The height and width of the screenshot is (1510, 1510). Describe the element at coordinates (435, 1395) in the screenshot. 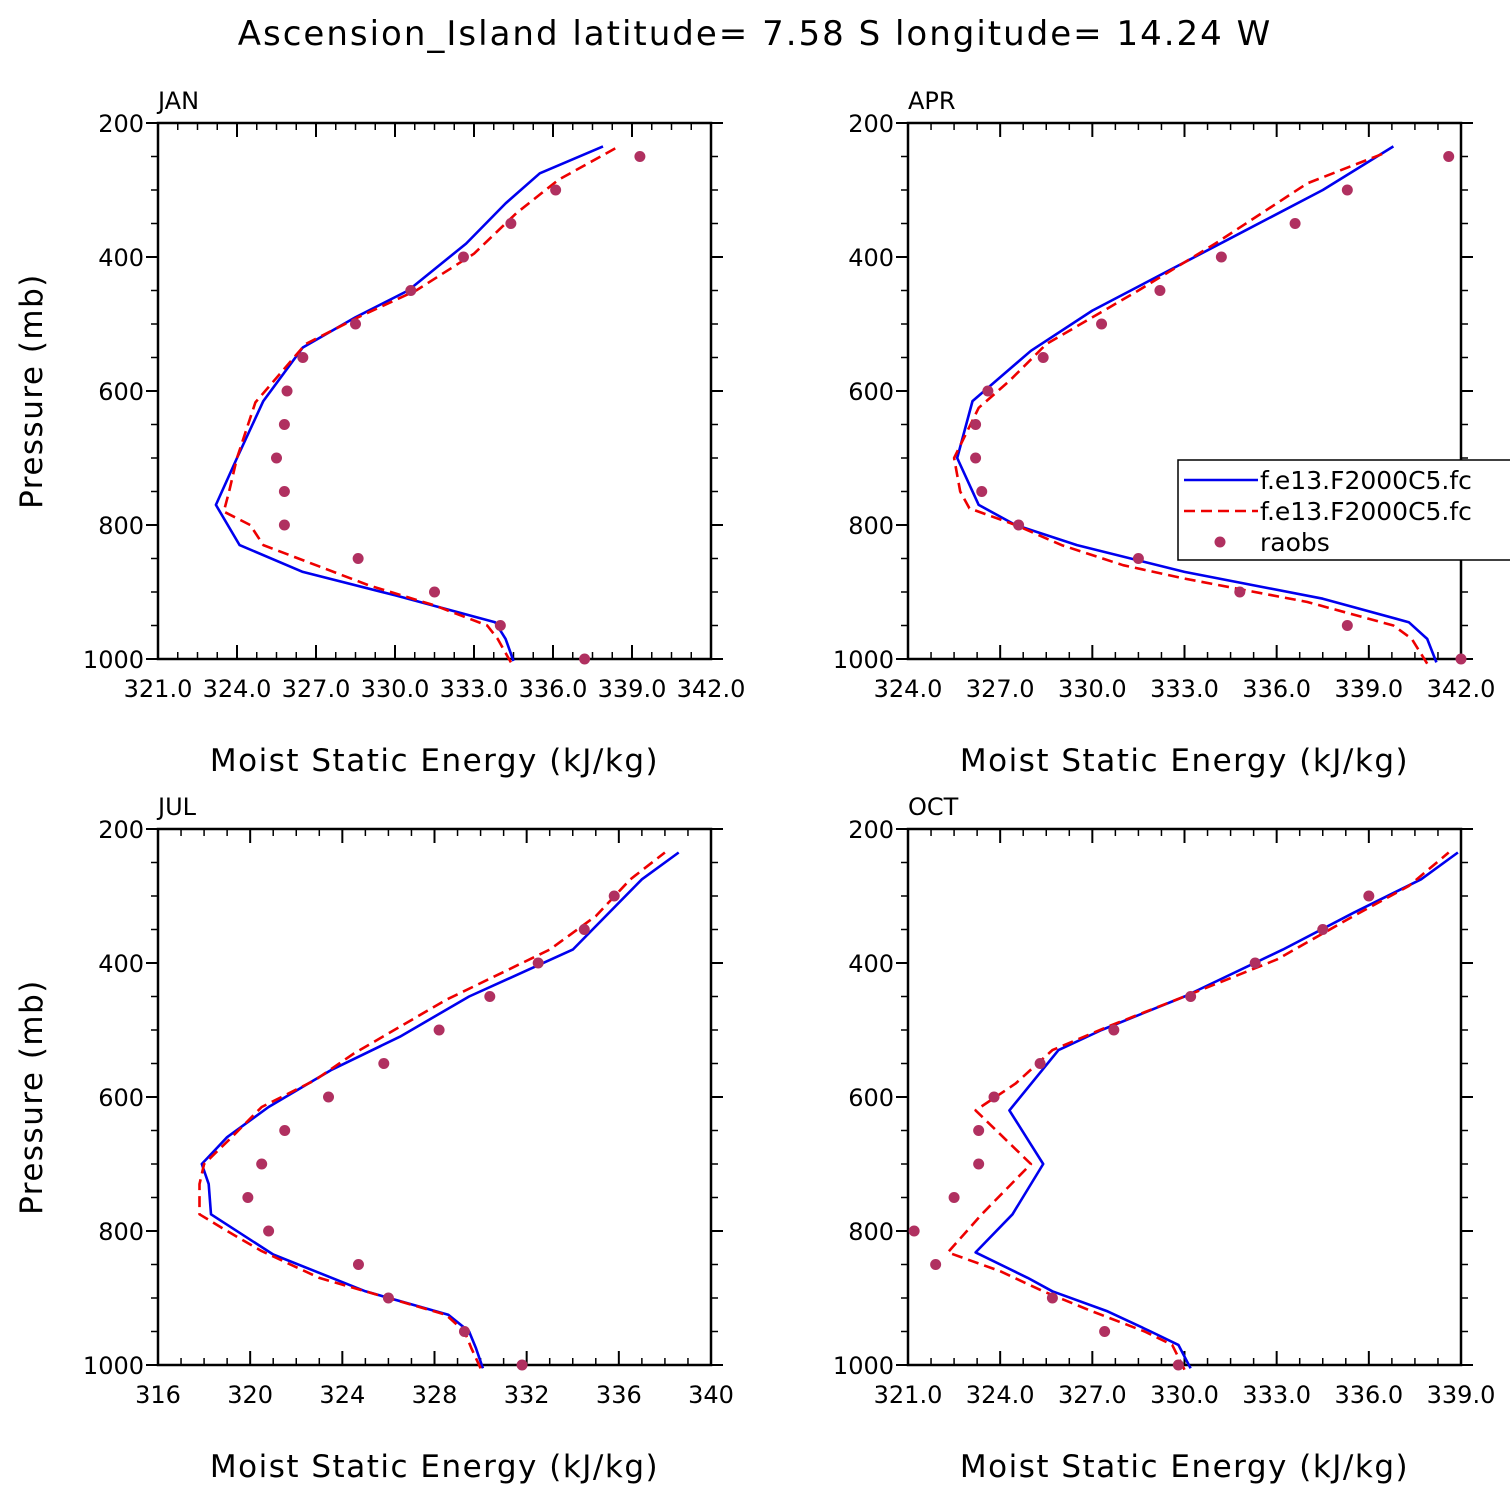

I see `x-tick-label: 328` at that location.